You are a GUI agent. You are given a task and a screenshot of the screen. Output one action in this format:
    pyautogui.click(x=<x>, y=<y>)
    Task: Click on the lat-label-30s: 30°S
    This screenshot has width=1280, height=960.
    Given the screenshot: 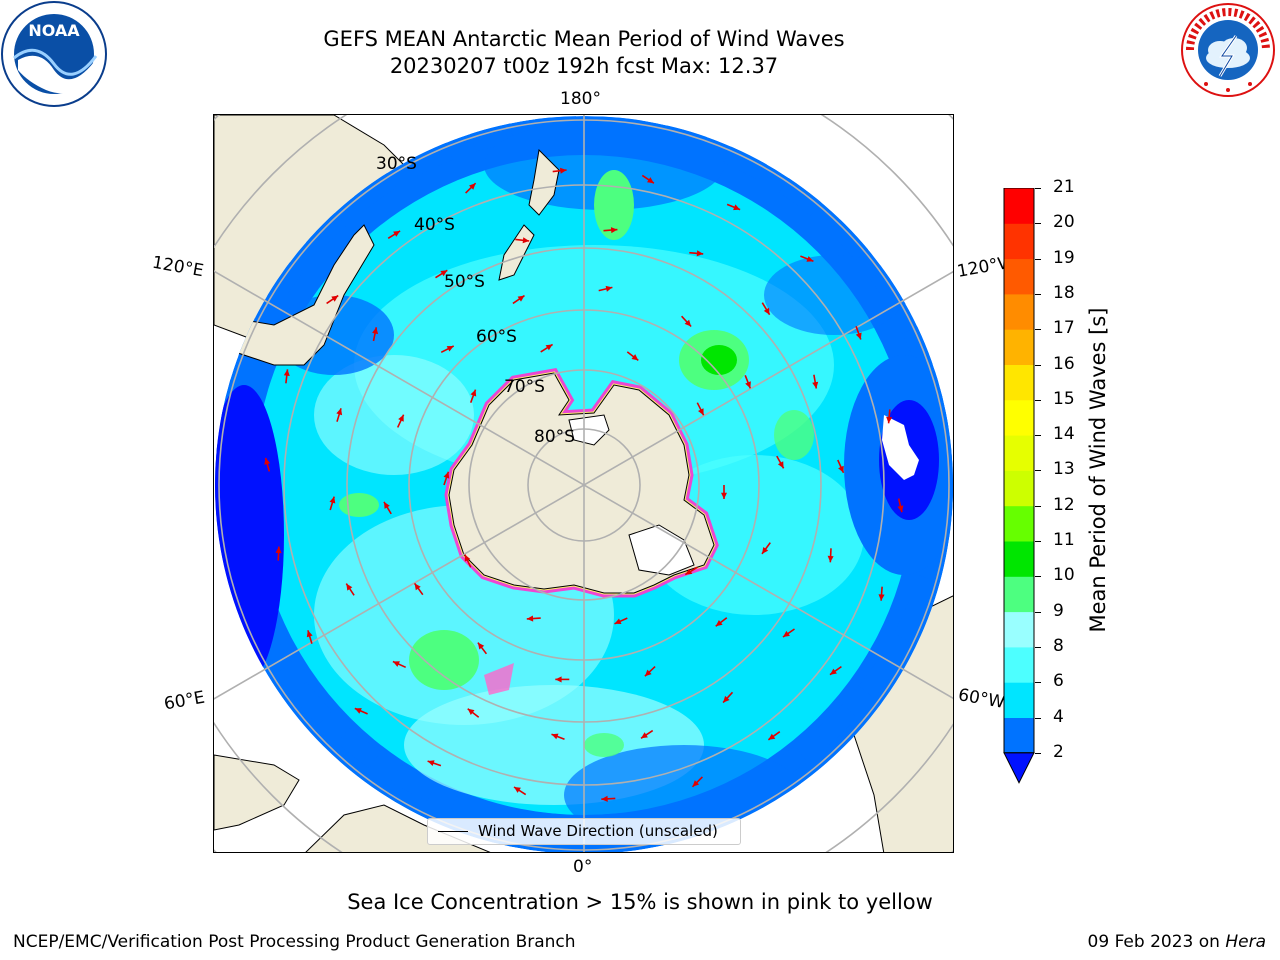 What is the action you would take?
    pyautogui.click(x=396, y=164)
    